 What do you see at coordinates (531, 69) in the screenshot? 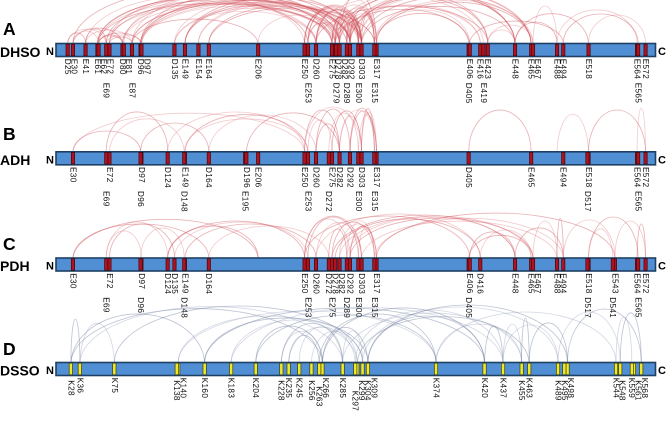
I see `svg-text: E465` at bounding box center [531, 69].